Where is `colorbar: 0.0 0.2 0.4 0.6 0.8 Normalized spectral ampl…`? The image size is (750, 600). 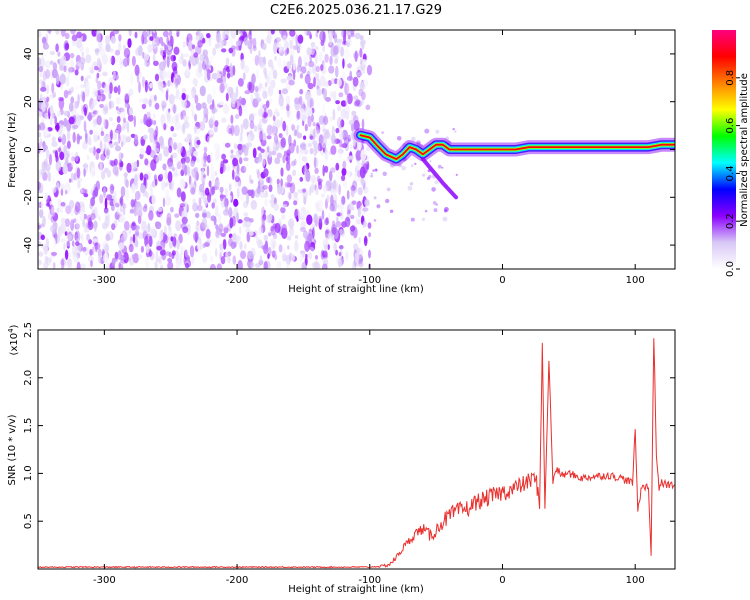 colorbar: 0.0 0.2 0.4 0.6 0.8 Normalized spectral ampl… is located at coordinates (731, 153).